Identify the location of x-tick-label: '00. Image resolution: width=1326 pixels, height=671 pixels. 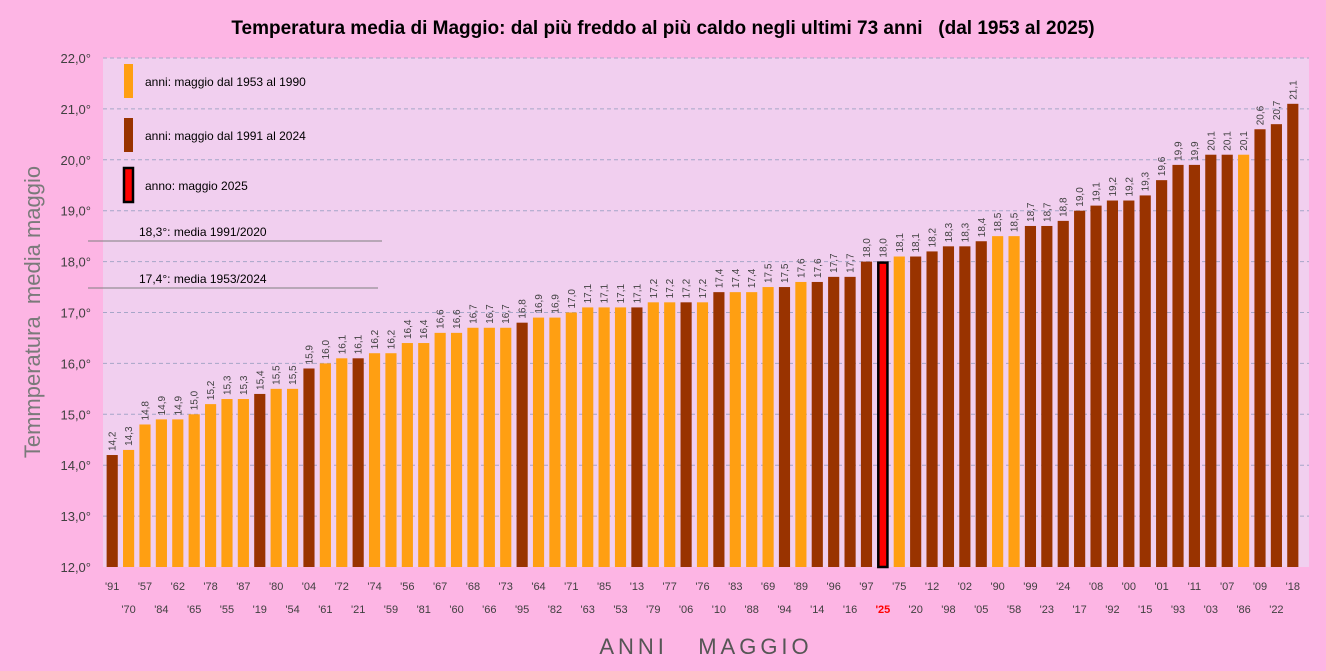
(1129, 587).